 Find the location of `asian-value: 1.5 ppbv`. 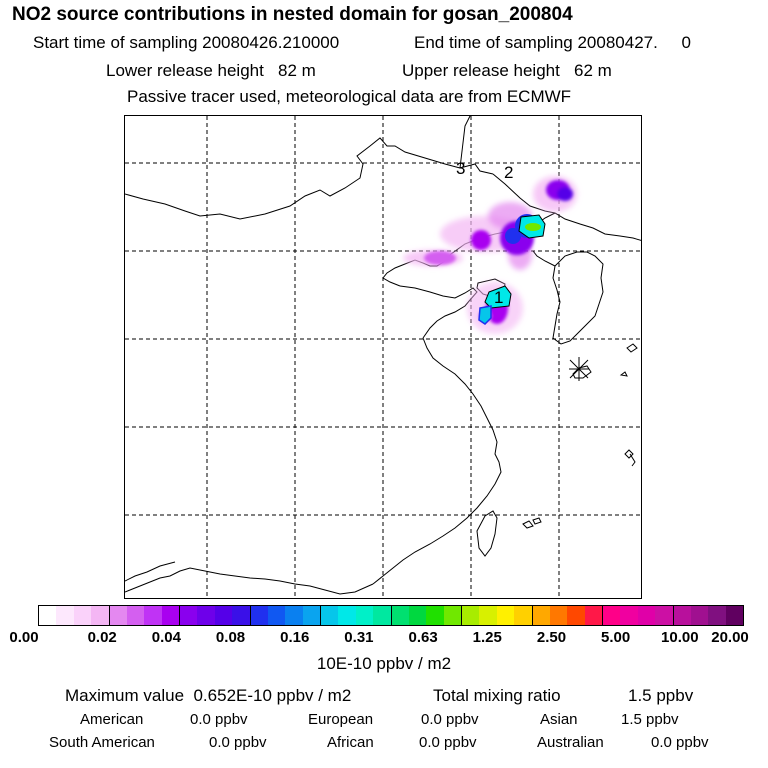

asian-value: 1.5 ppbv is located at coordinates (650, 719).